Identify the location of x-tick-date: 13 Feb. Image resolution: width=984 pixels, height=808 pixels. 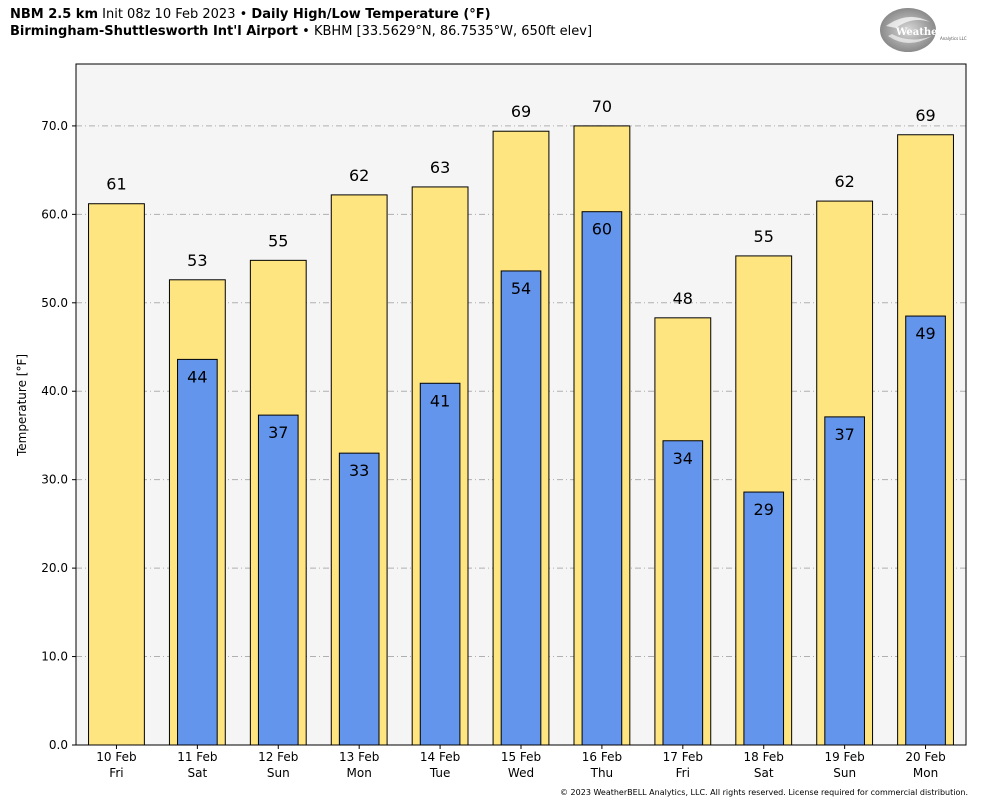
(359, 757).